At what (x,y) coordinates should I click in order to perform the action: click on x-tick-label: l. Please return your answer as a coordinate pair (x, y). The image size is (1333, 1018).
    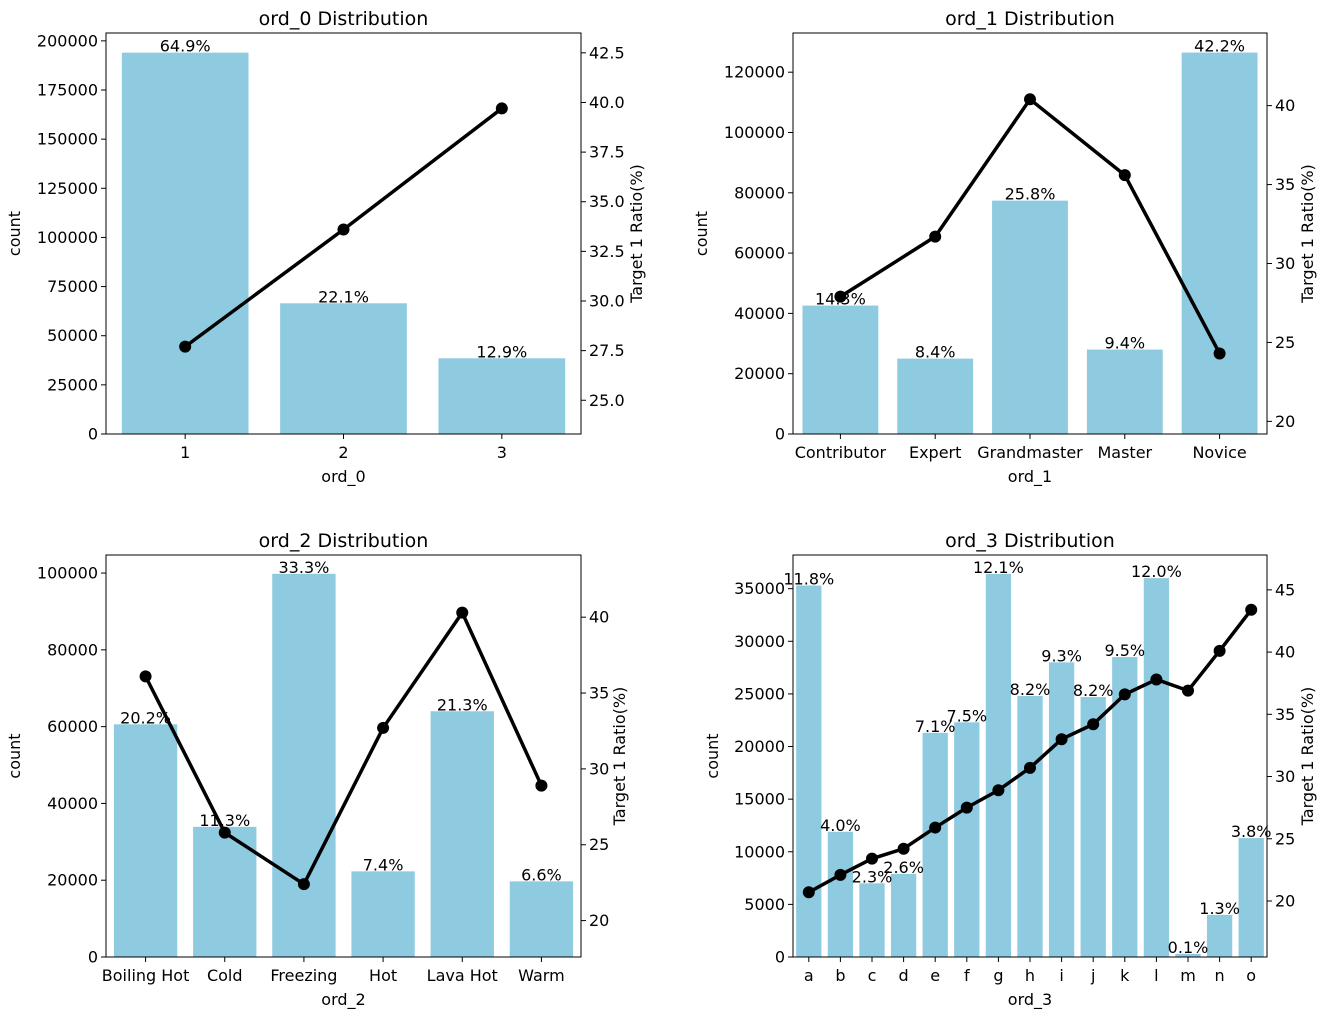
    Looking at the image, I should click on (1156, 975).